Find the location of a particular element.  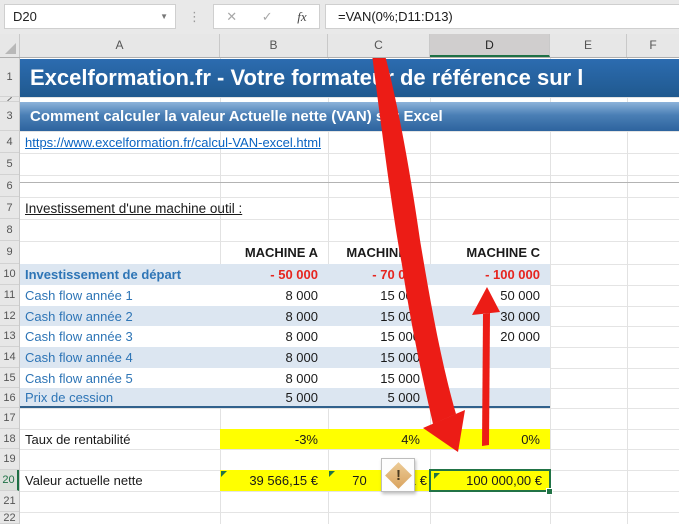

row-header-19: 19 is located at coordinates (9, 459).